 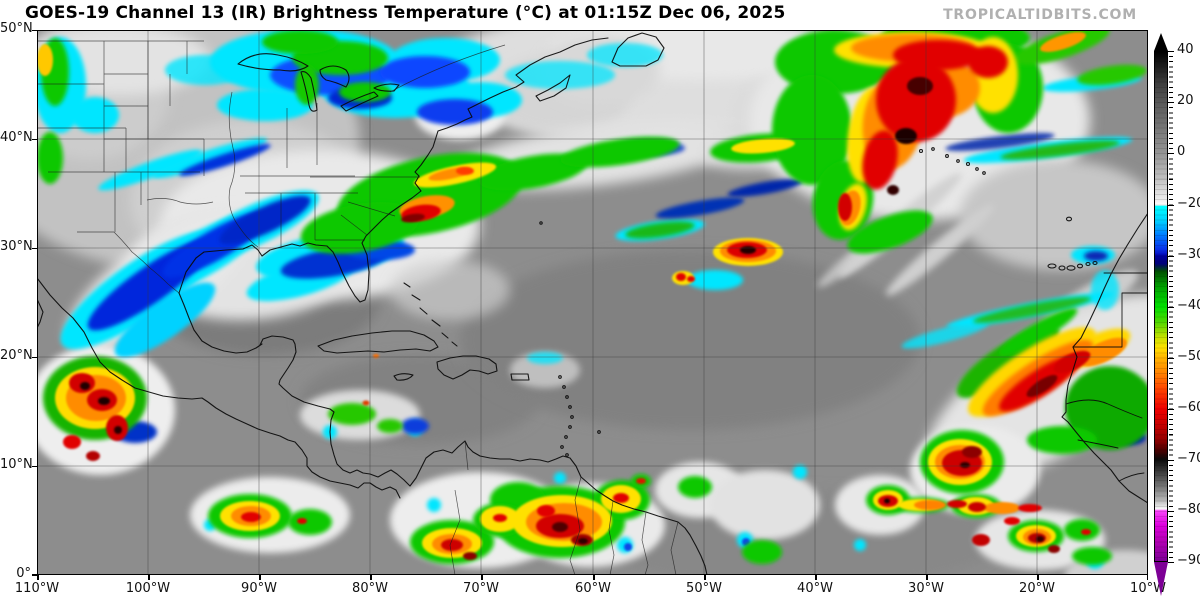 I want to click on lon-label: 40°W, so click(x=815, y=588).